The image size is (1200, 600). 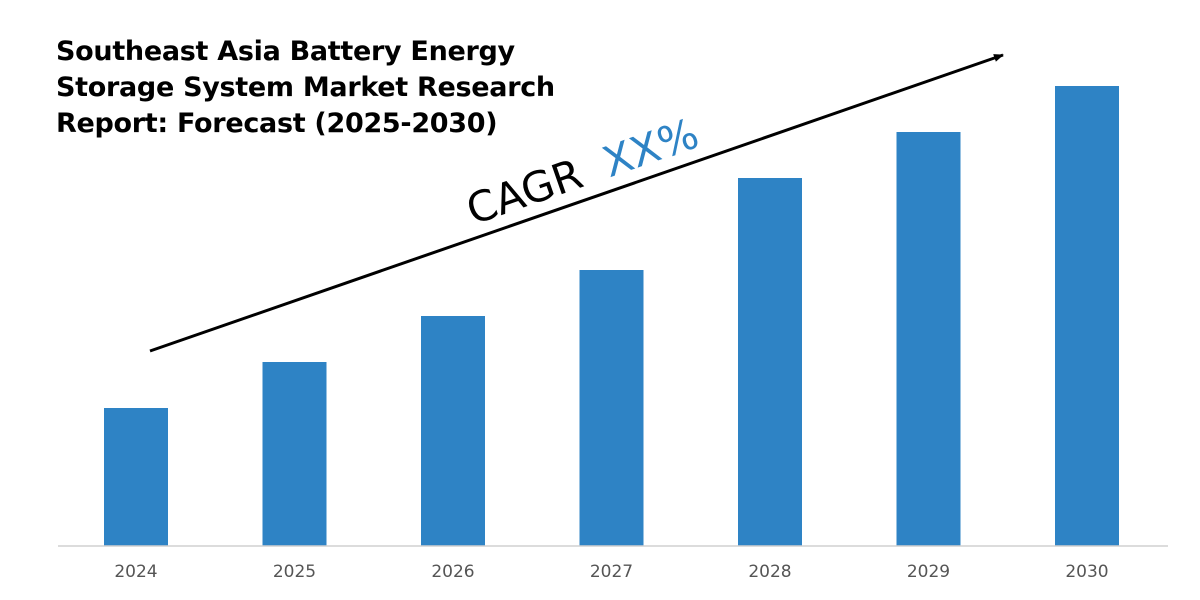 I want to click on bar-2024, so click(x=136, y=477).